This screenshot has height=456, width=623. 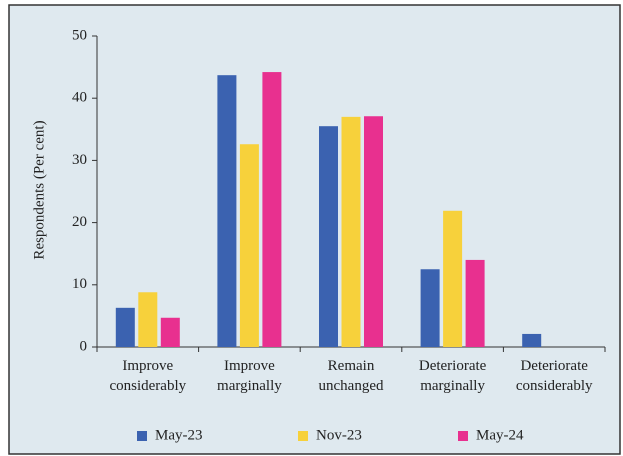 I want to click on x-tick-label: Deteriorate marginally, so click(x=452, y=376).